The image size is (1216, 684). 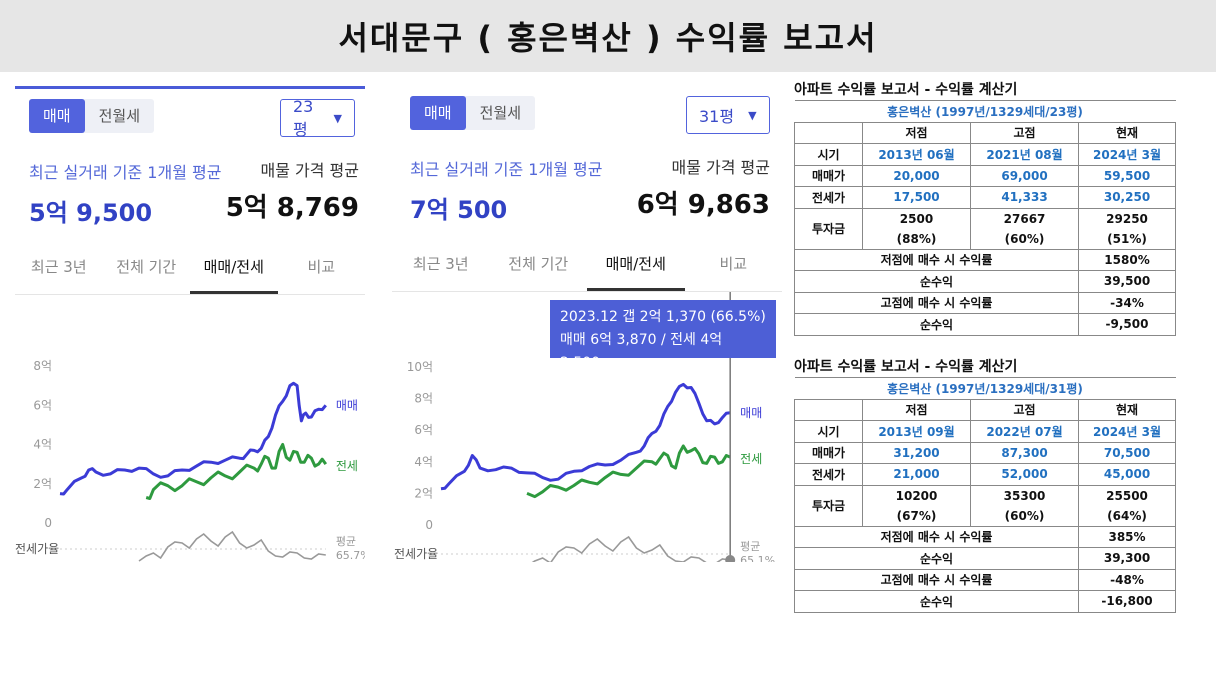 What do you see at coordinates (1025, 154) in the screenshot?
I see `cell-period-high: 2021년 08월` at bounding box center [1025, 154].